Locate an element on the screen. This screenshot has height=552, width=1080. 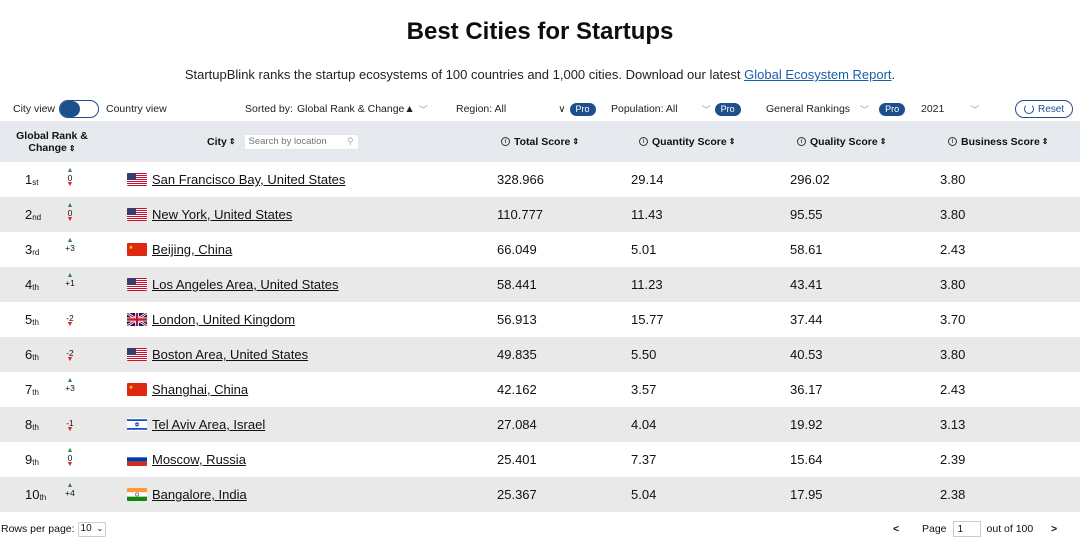
city-link: New York, United States is located at coordinates (222, 214).